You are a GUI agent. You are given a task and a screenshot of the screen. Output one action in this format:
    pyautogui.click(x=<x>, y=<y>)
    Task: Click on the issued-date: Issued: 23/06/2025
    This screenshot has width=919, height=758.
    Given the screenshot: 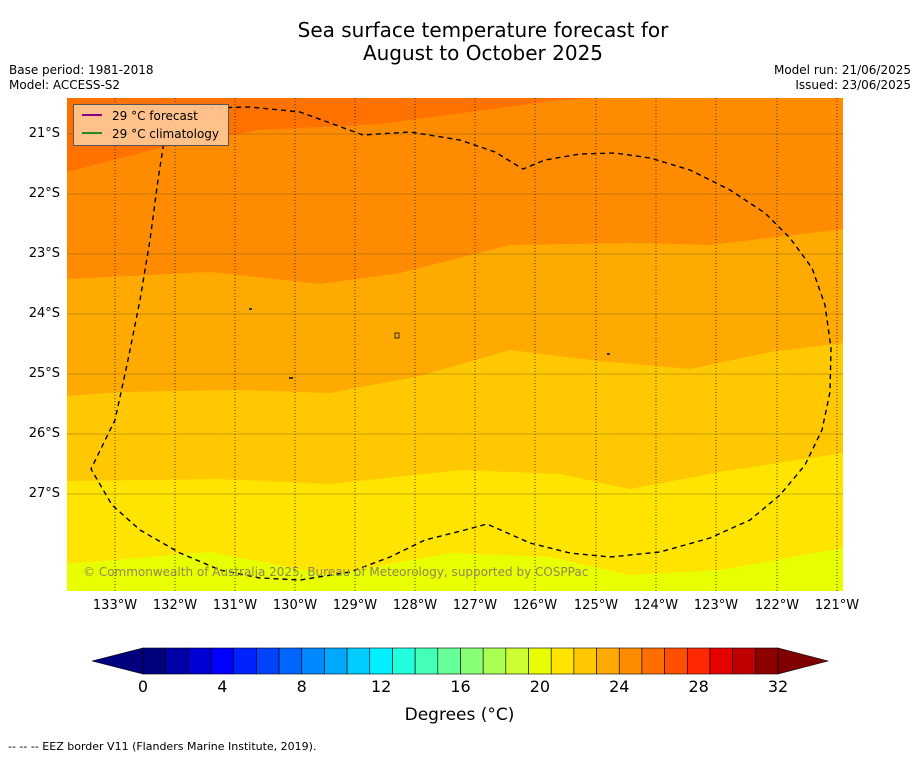 What is the action you would take?
    pyautogui.click(x=853, y=85)
    